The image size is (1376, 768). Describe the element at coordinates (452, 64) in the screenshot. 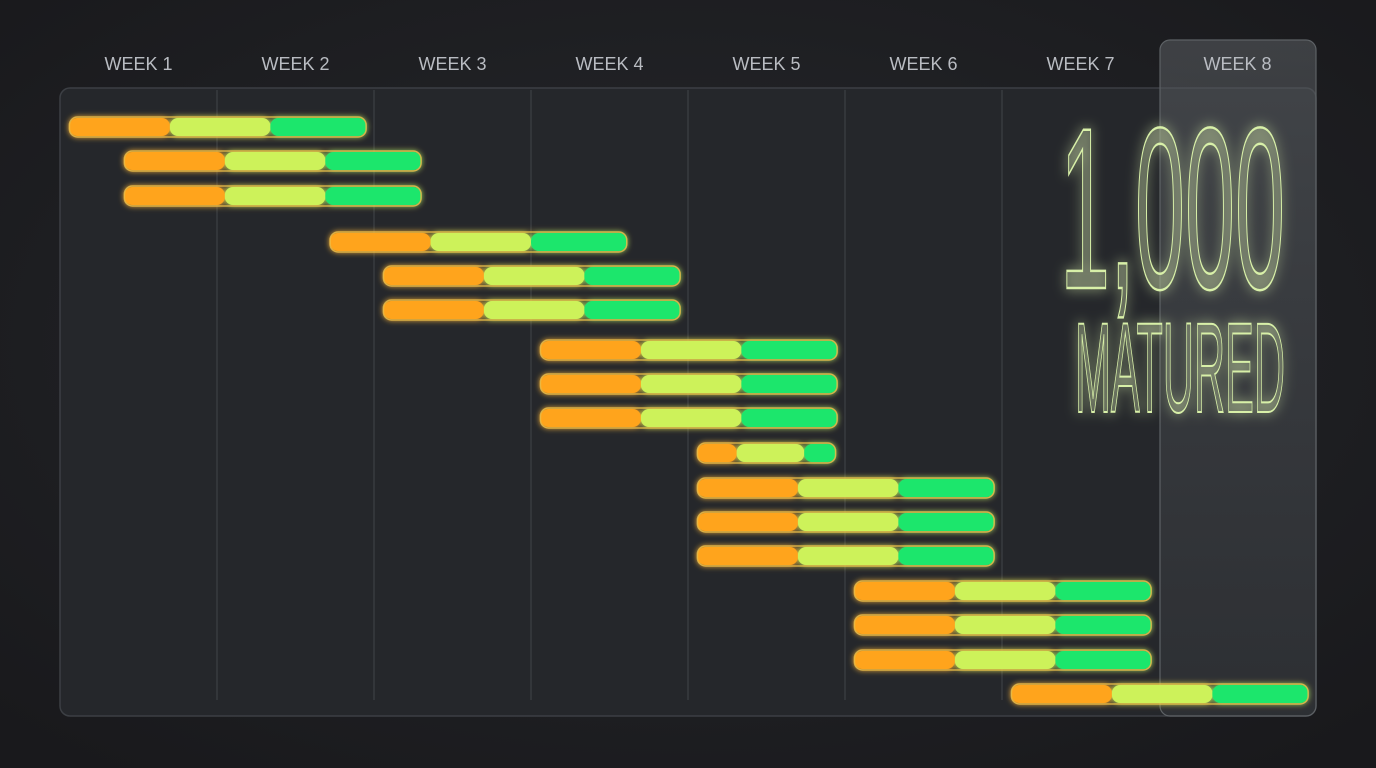

I see `week-label: WEEK 3` at that location.